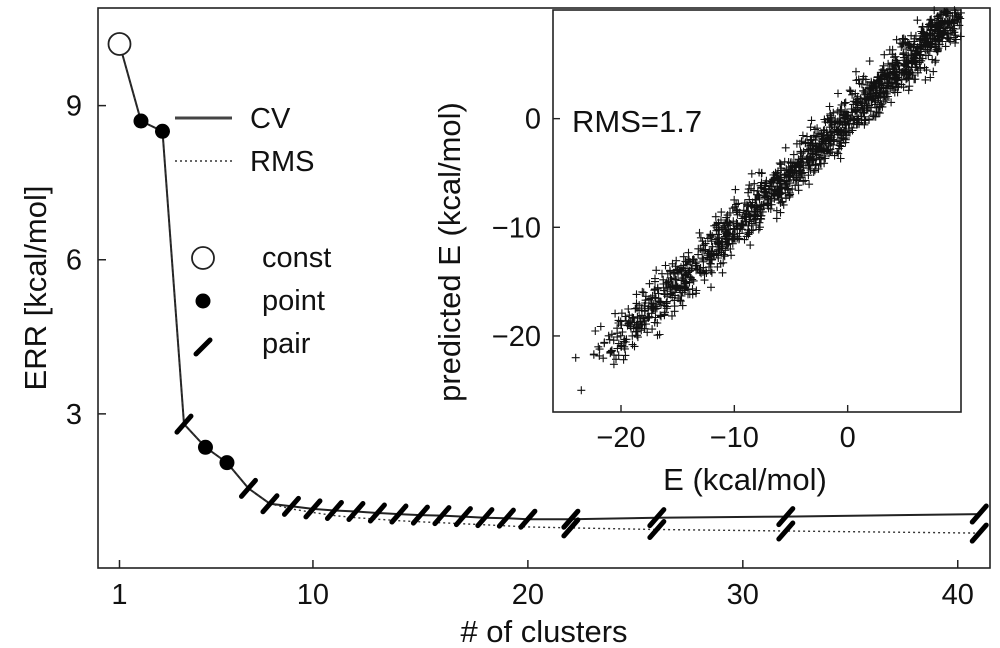 Image resolution: width=1000 pixels, height=648 pixels. Describe the element at coordinates (270, 119) in the screenshot. I see `legend-cv-label: CV` at that location.